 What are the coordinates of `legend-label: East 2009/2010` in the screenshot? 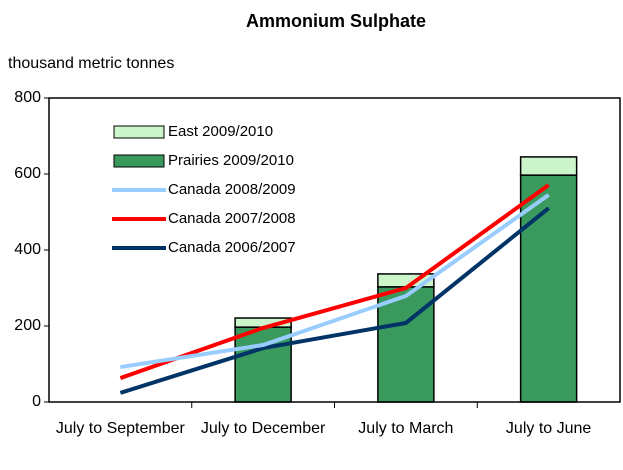 It's located at (220, 131).